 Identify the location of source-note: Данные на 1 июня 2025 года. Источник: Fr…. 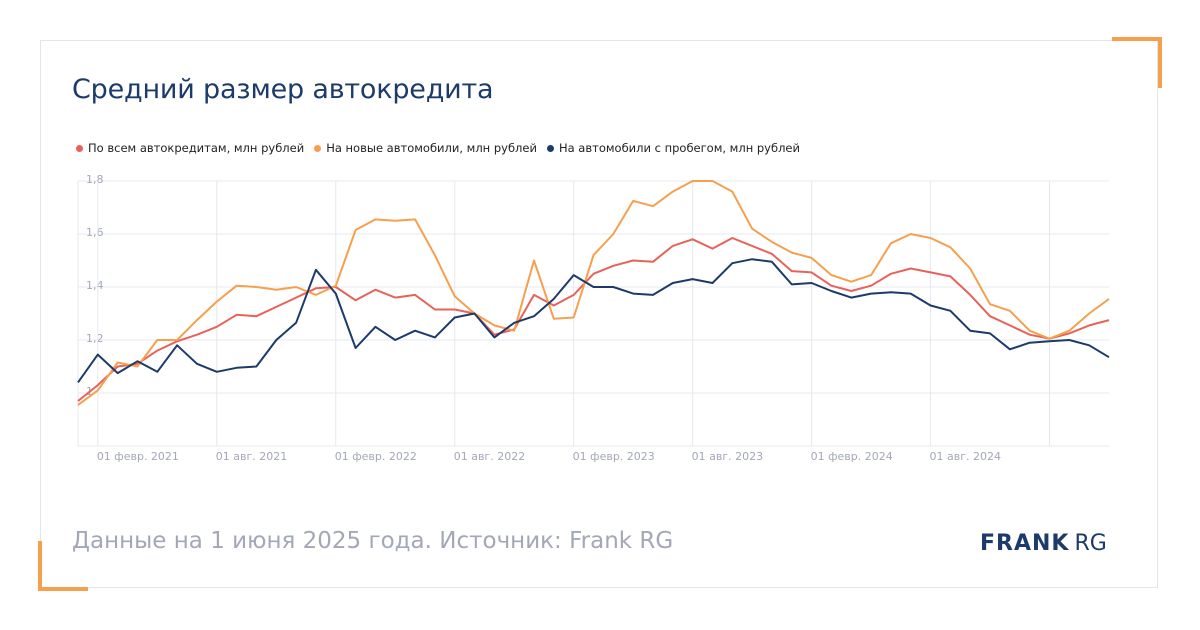
(373, 541).